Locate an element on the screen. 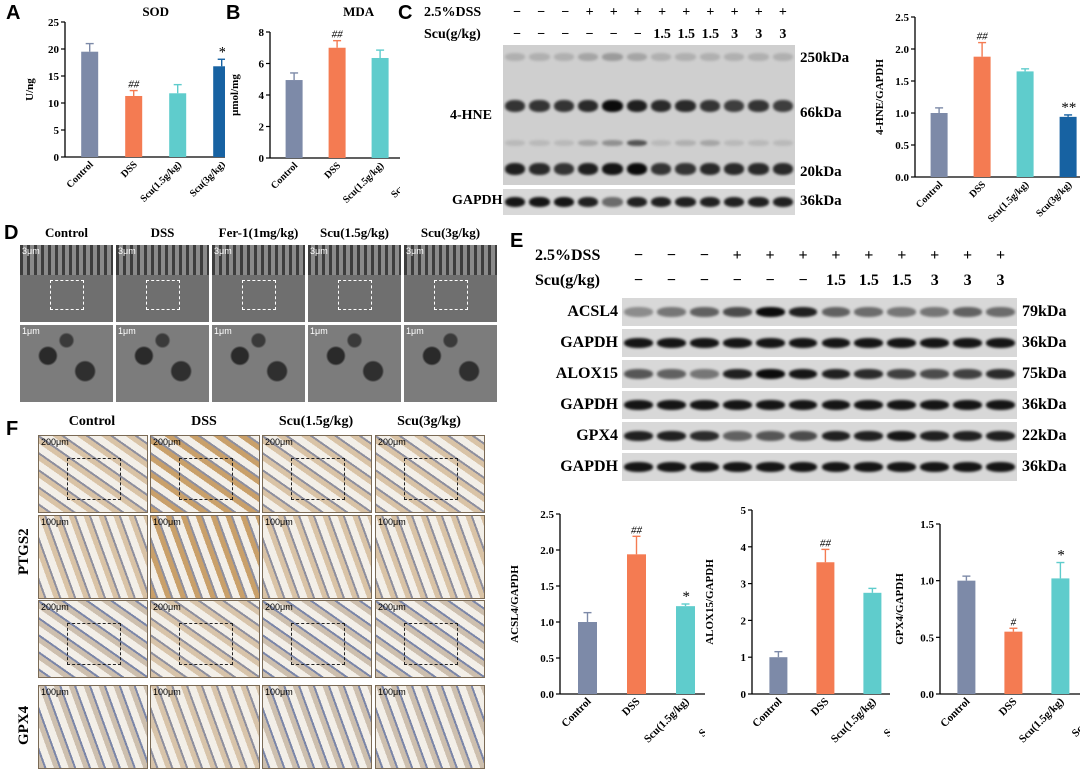 This screenshot has height=775, width=1080. sod-bar is located at coordinates (90, 104).